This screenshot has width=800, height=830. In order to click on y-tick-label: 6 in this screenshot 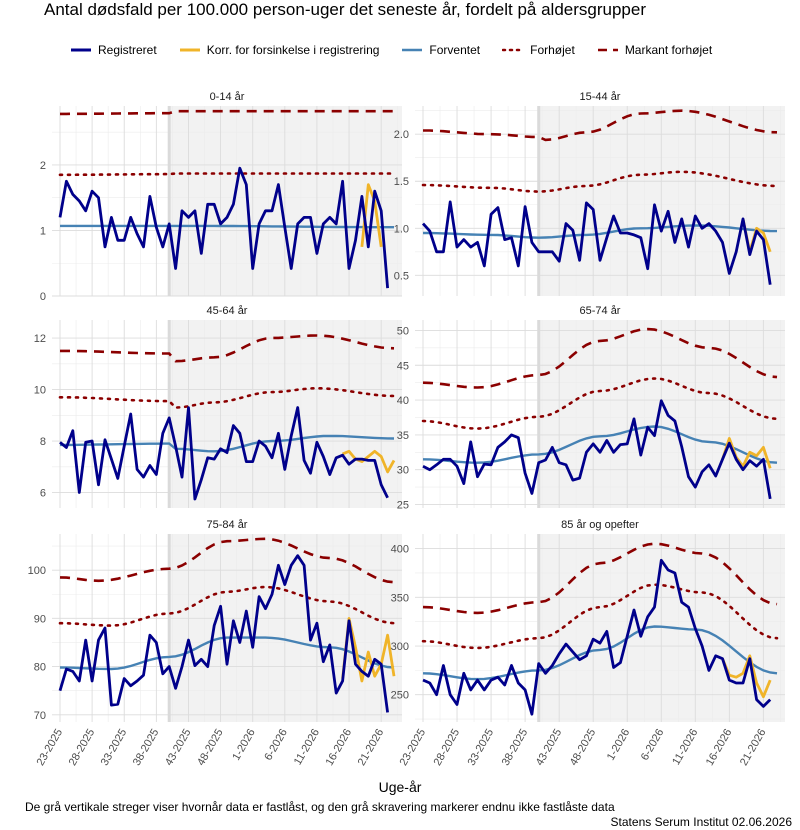, I will do `click(43, 494)`.